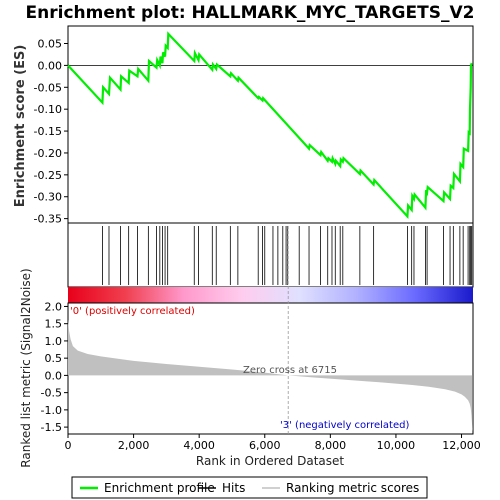 Image resolution: width=500 pixels, height=500 pixels. Describe the element at coordinates (54, 367) in the screenshot. I see `metric-y-ticks: 2.0 1.5 1.0 0.5 0.0 -0.5 -1.0 -1.5` at that location.